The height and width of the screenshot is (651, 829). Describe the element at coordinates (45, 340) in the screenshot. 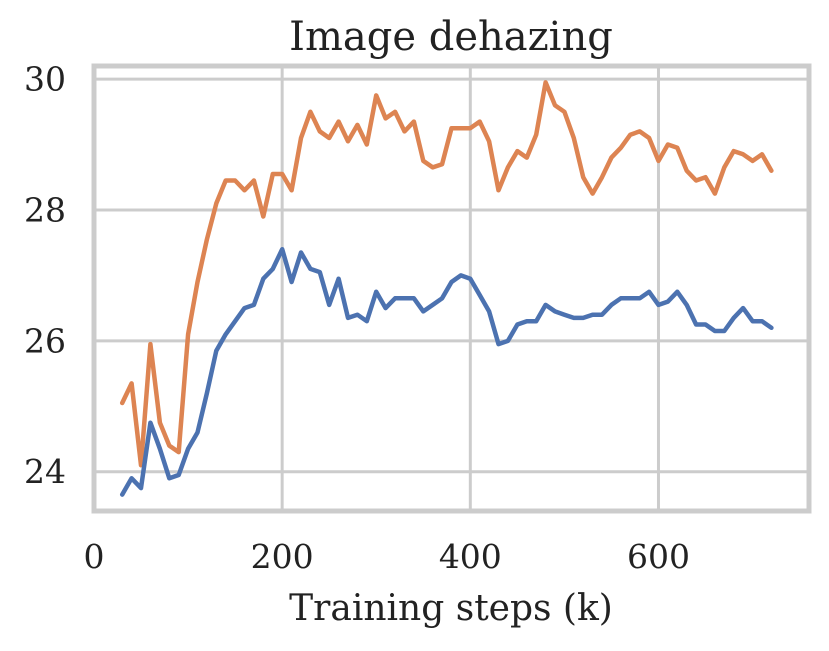

I see `y-tick-label: 26` at that location.